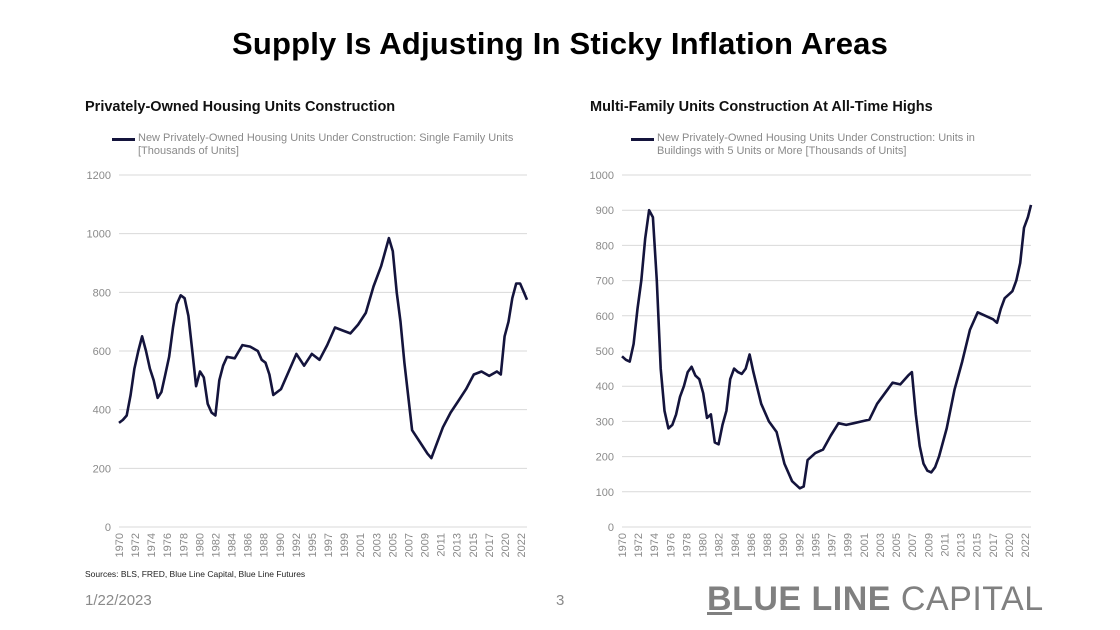  Describe the element at coordinates (962, 545) in the screenshot. I see `right-chart-xtick-label: 2013` at that location.